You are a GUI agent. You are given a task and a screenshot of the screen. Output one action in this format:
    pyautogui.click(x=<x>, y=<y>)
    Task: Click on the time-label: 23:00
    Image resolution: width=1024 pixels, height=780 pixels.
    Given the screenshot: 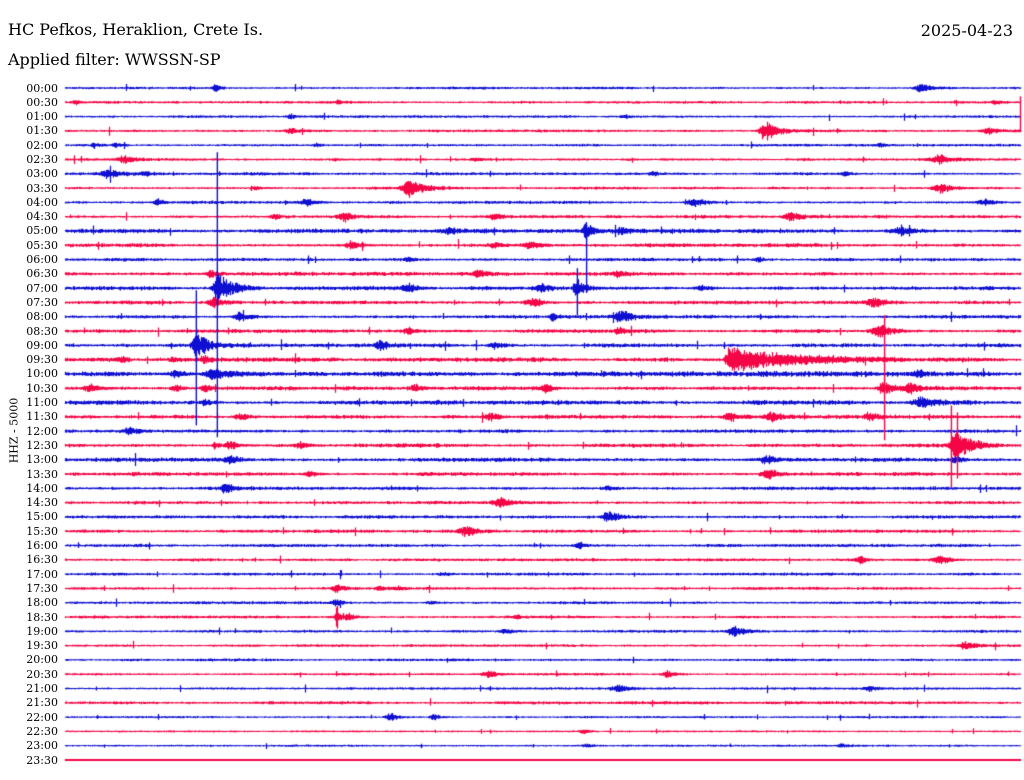 What is the action you would take?
    pyautogui.click(x=42, y=746)
    